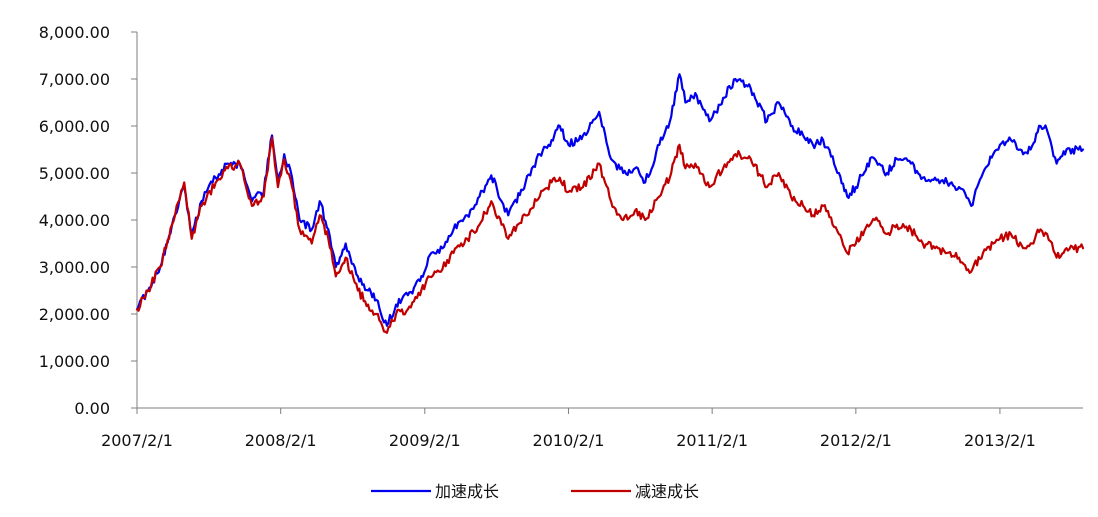 Image resolution: width=1098 pixels, height=517 pixels. Describe the element at coordinates (535, 491) in the screenshot. I see `legend: 加速成长 减速成长` at that location.